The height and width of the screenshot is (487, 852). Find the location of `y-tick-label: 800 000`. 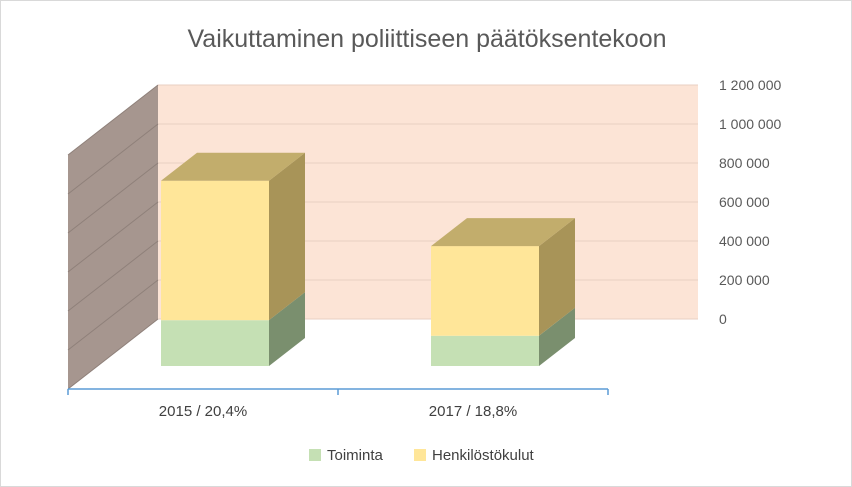

y-tick-label: 800 000 is located at coordinates (744, 163).